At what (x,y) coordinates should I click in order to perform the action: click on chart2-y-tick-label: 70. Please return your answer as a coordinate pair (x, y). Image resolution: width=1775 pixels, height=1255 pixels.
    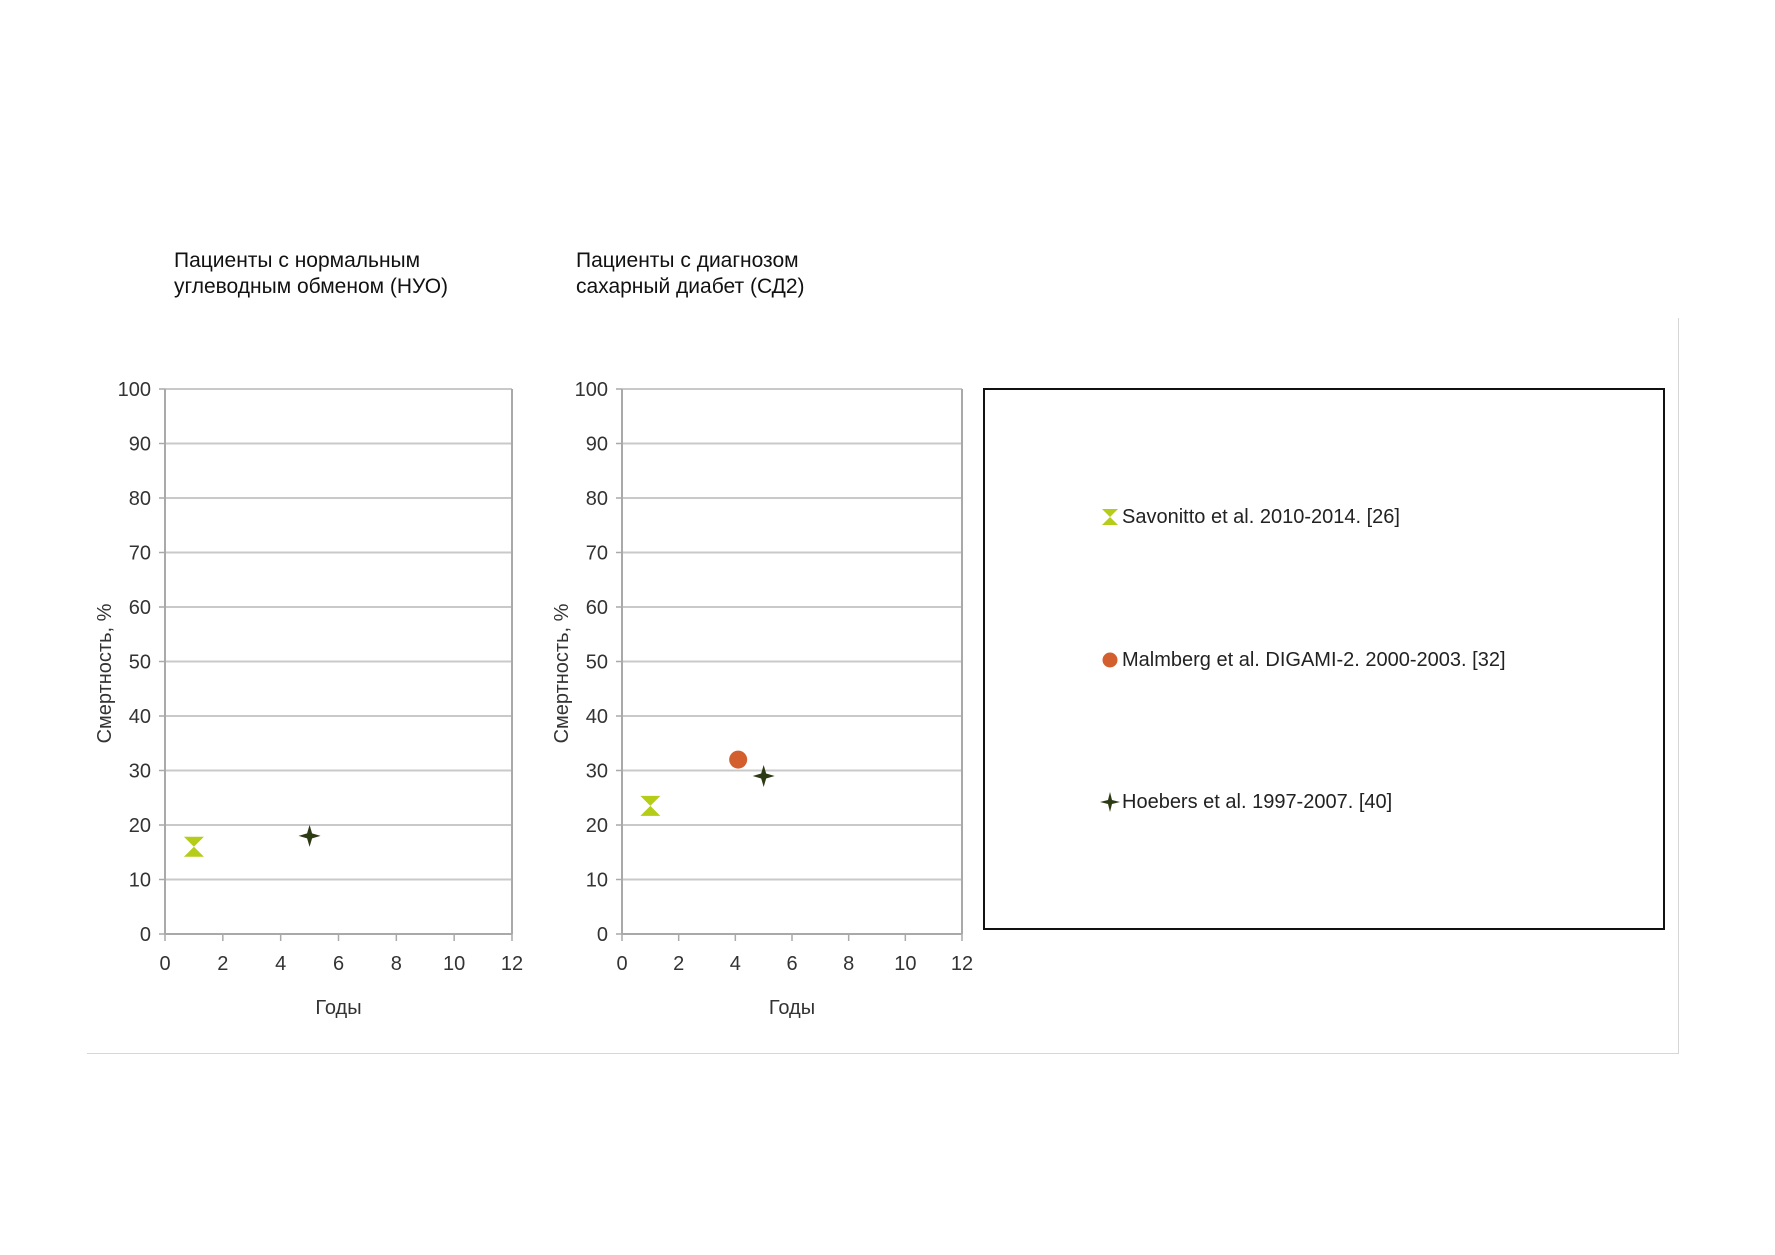
    Looking at the image, I should click on (597, 554).